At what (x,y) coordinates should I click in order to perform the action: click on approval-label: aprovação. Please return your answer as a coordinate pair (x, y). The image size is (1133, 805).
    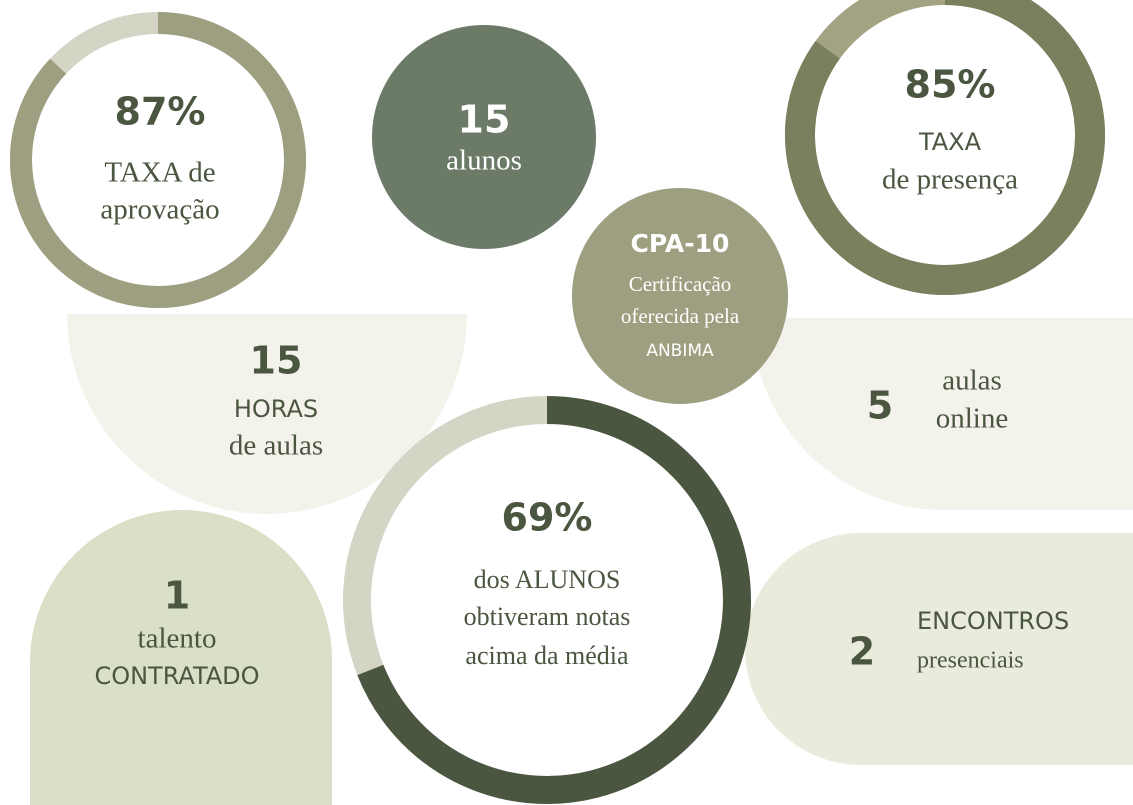
    Looking at the image, I should click on (159, 210).